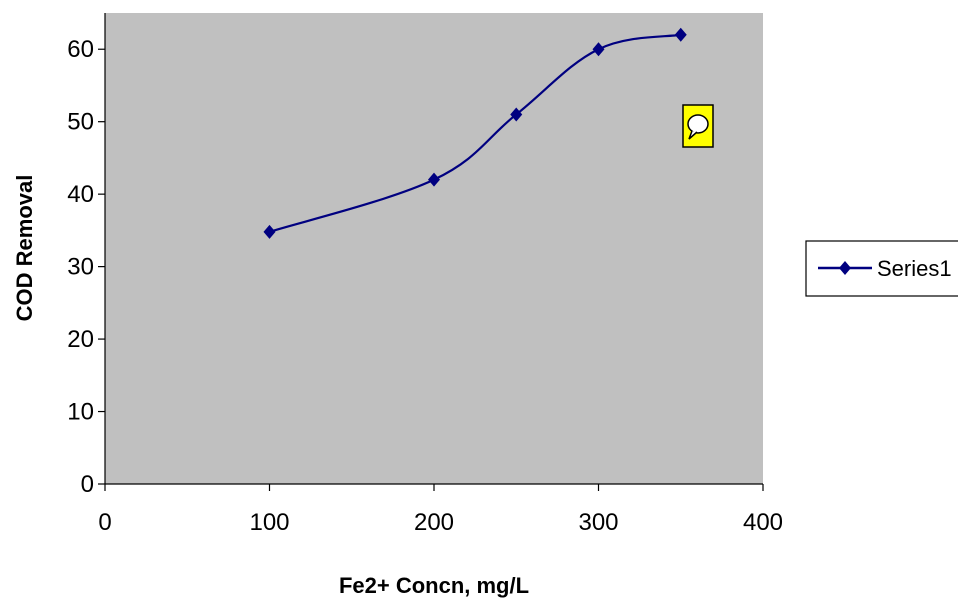  I want to click on x-tick-label: 100, so click(269, 522).